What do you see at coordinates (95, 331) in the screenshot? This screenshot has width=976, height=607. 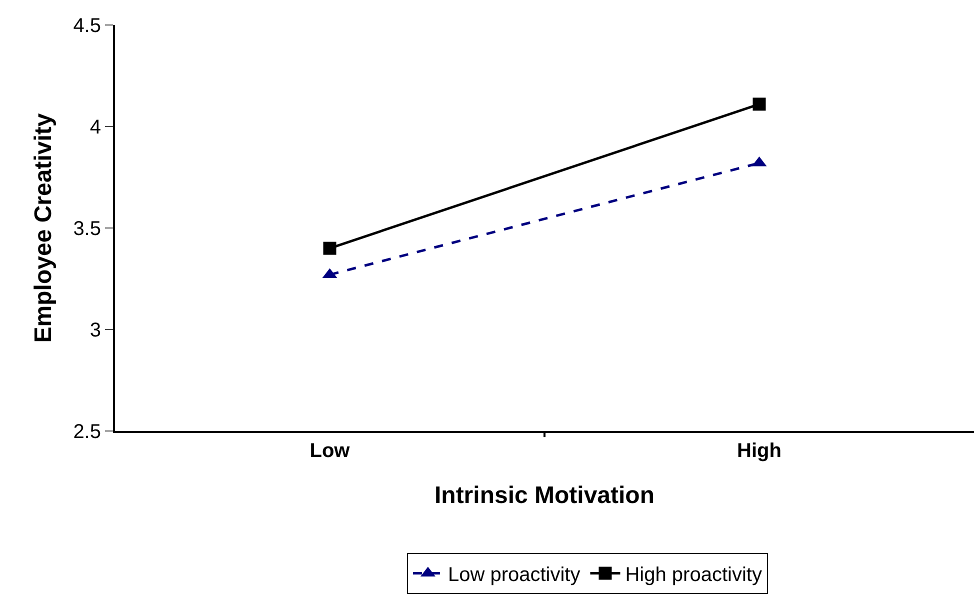 I see `y-tick-label: 3` at bounding box center [95, 331].